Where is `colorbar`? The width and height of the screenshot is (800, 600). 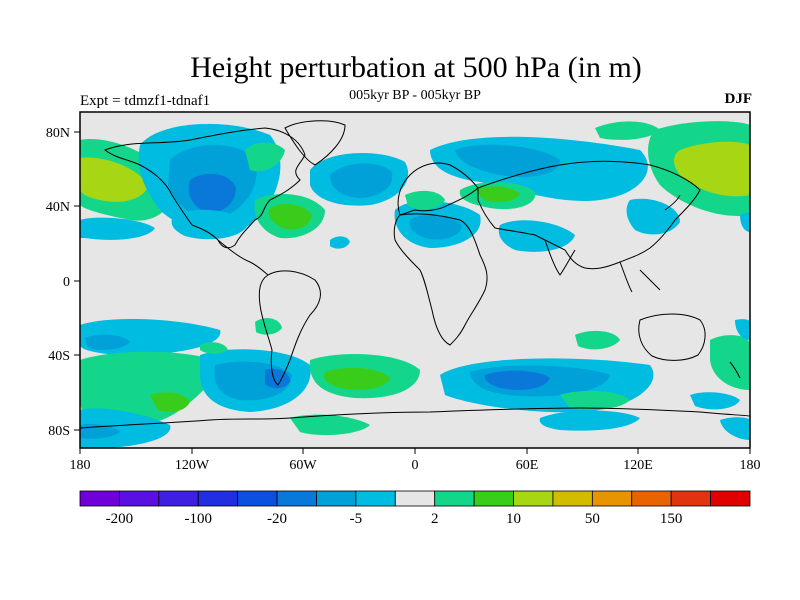
colorbar is located at coordinates (415, 498).